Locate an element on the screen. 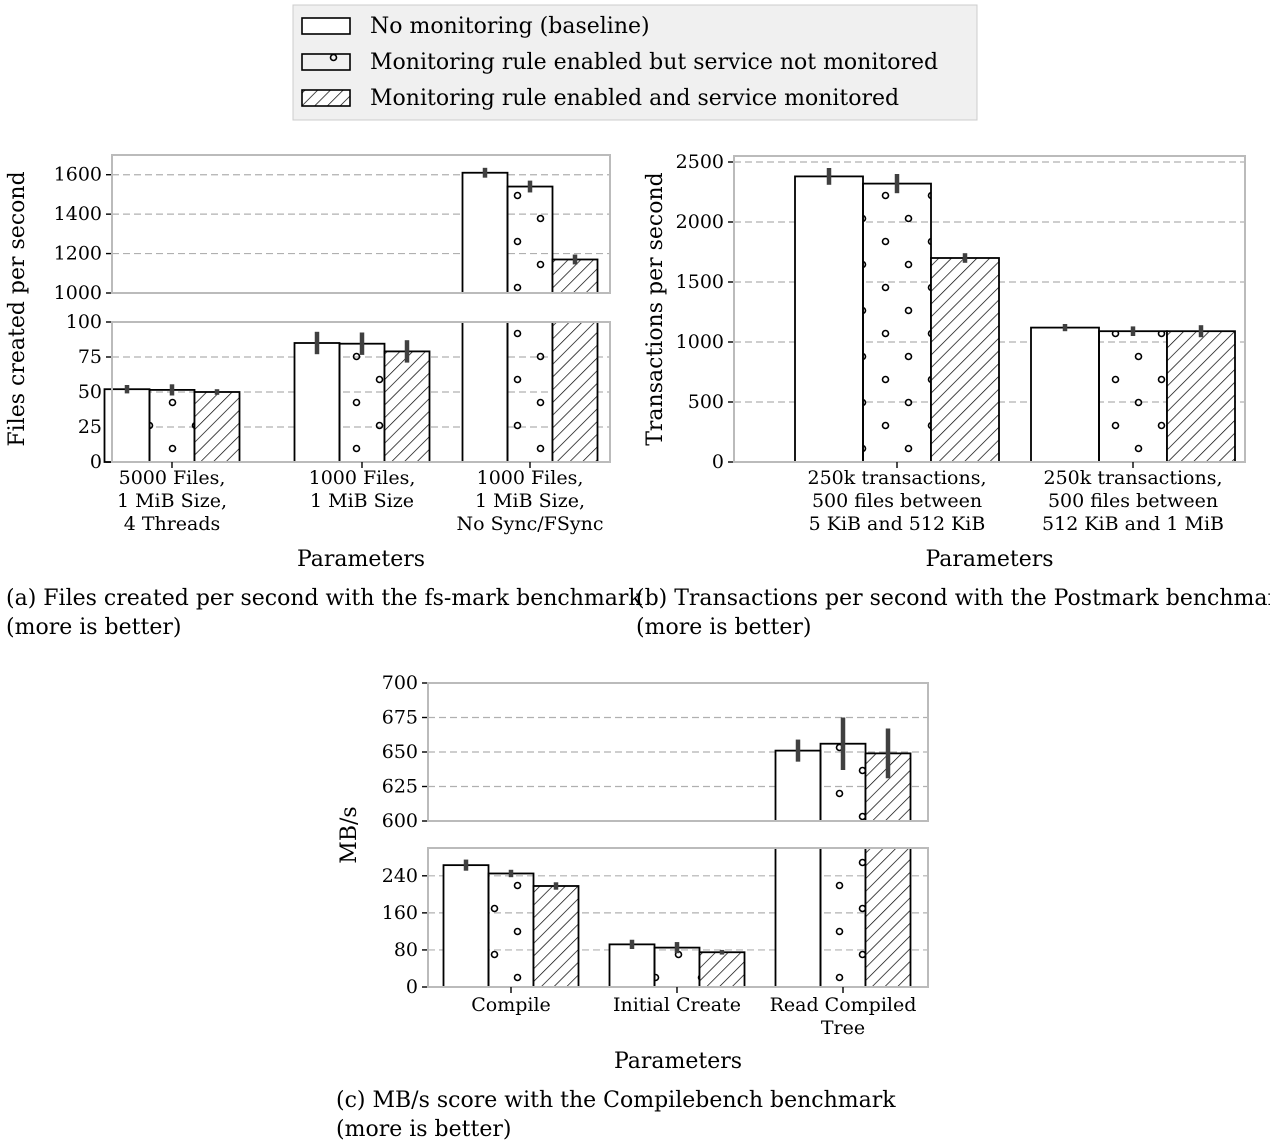  category-label: Tree is located at coordinates (843, 1028).